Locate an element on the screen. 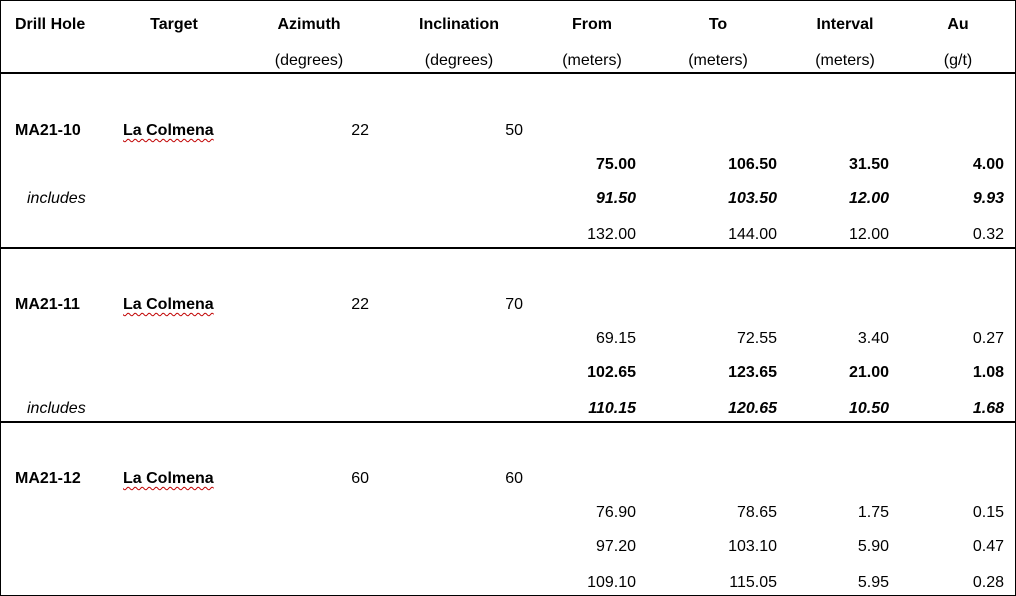  drill-hole-id: MA21-11 is located at coordinates (47, 304).